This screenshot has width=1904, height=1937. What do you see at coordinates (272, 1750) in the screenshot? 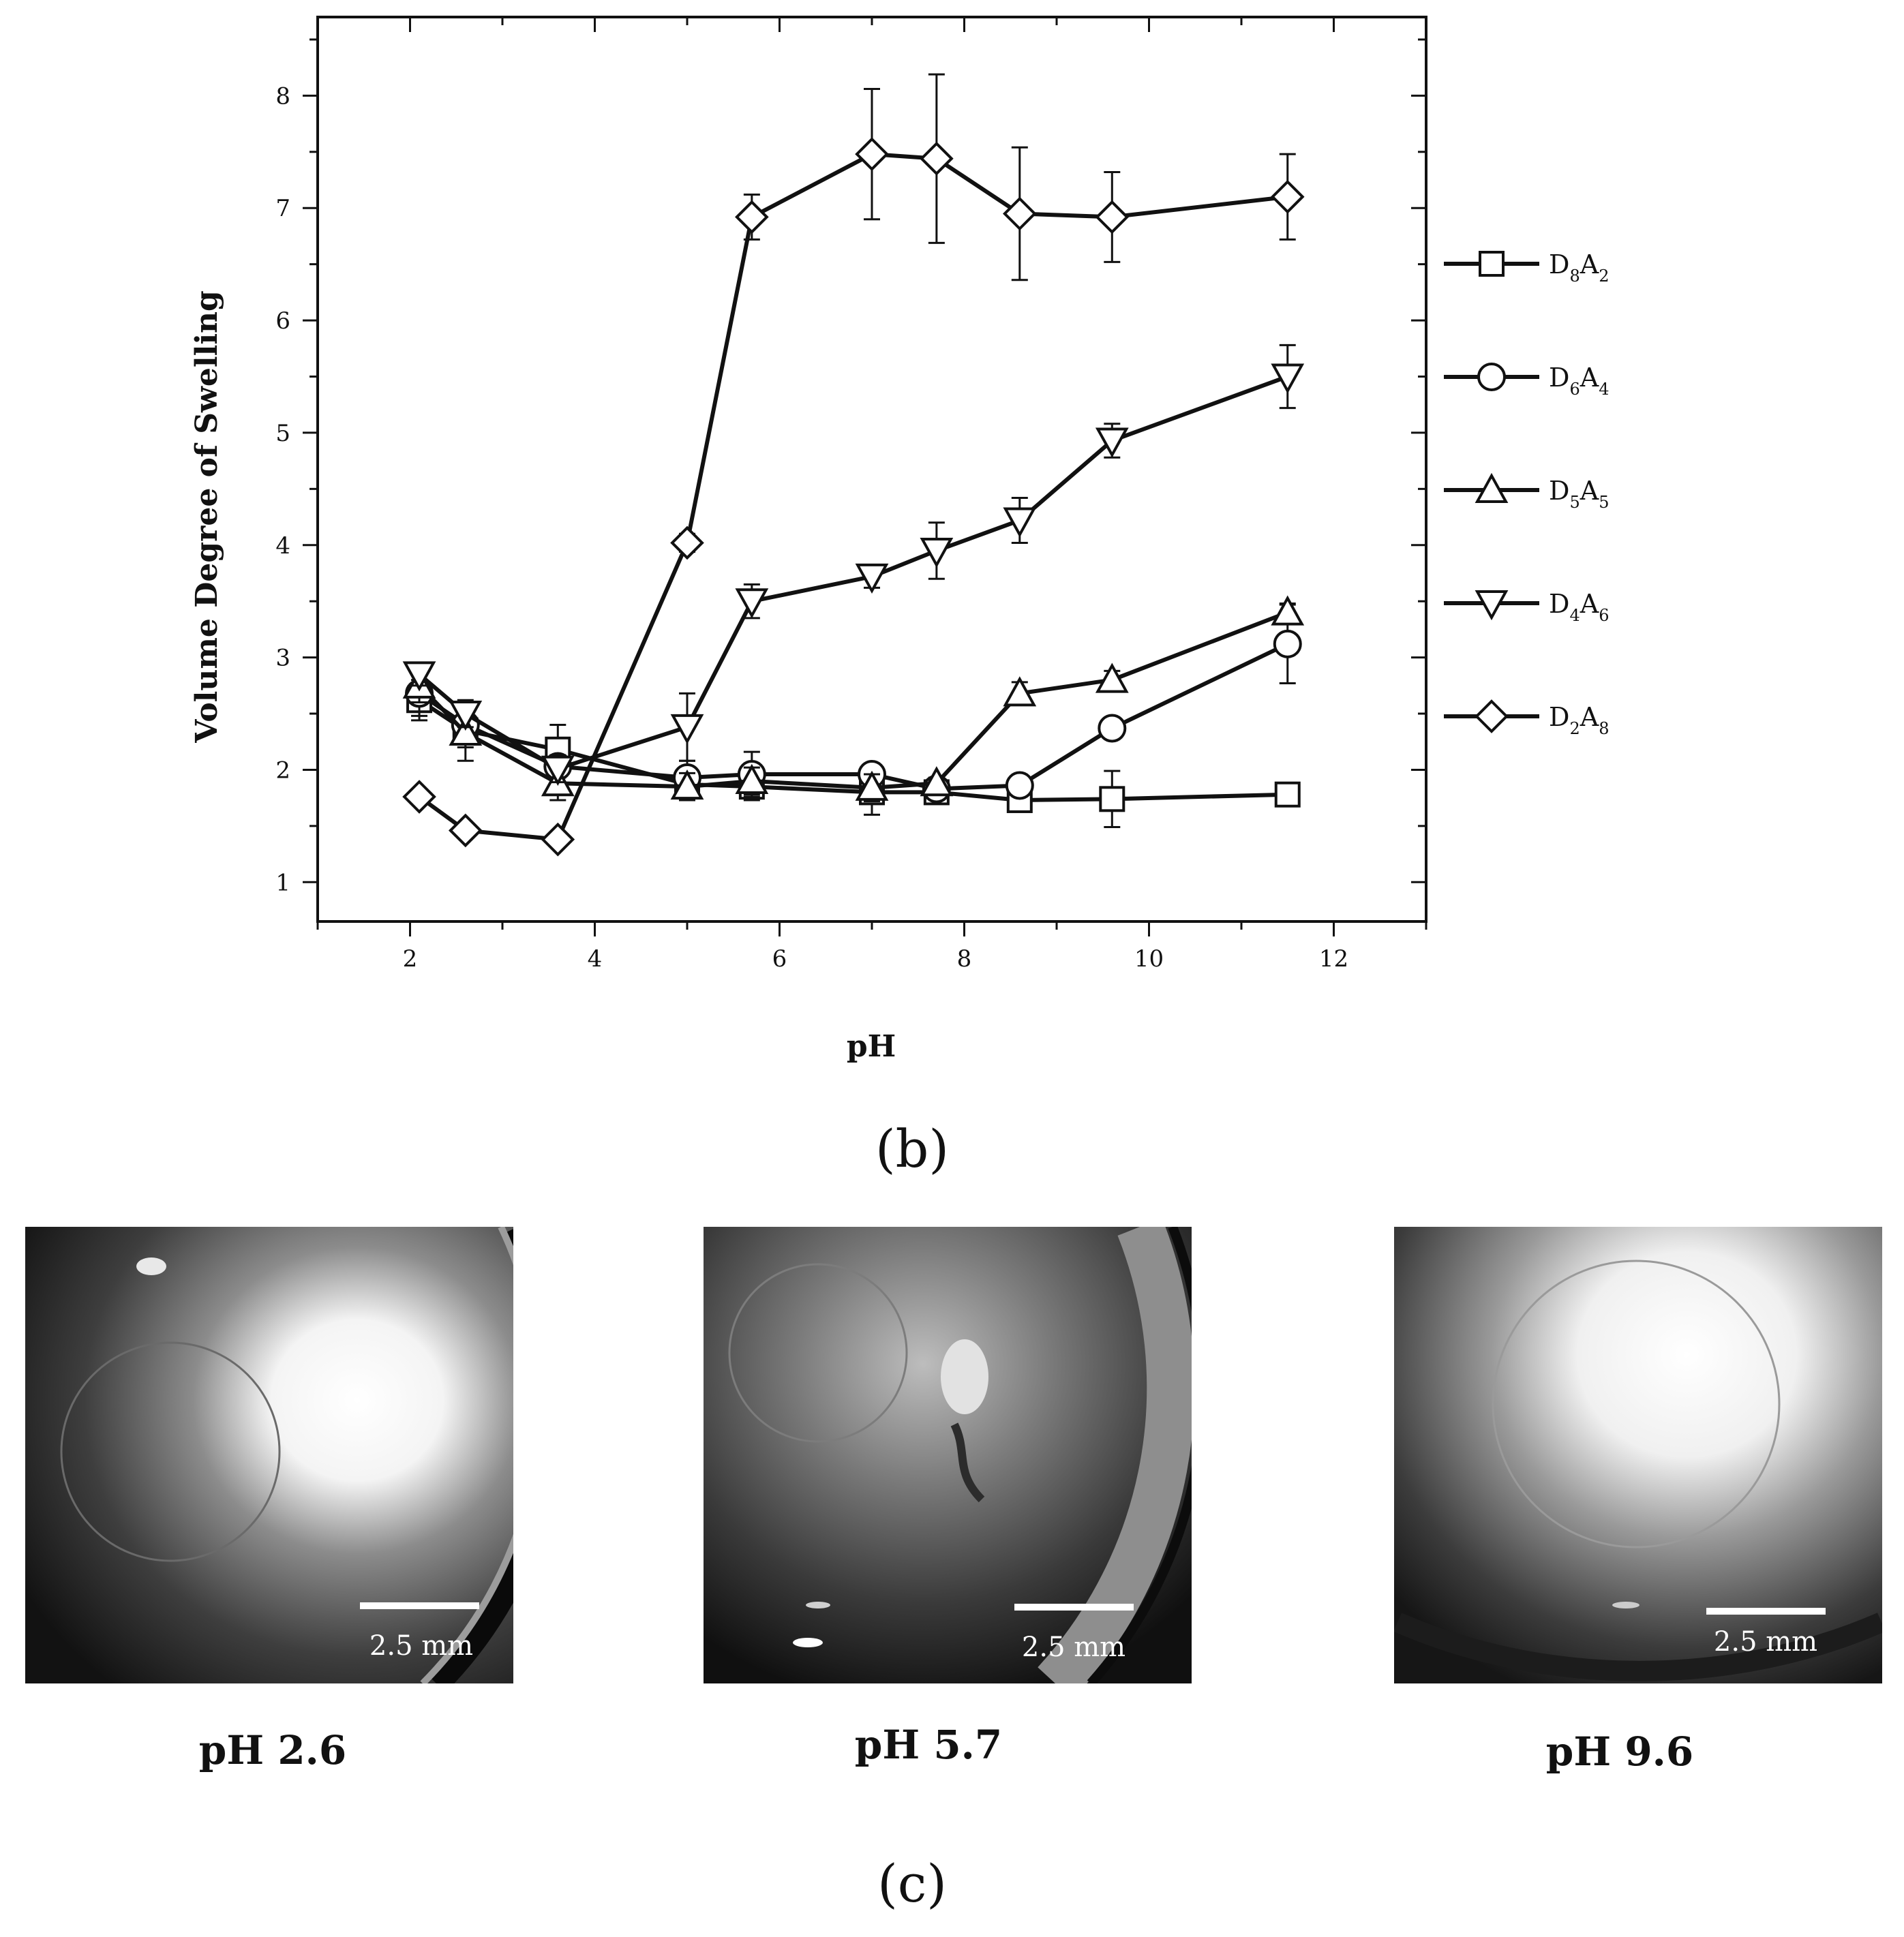
I see `photo-caption-1: pH 2.6` at bounding box center [272, 1750].